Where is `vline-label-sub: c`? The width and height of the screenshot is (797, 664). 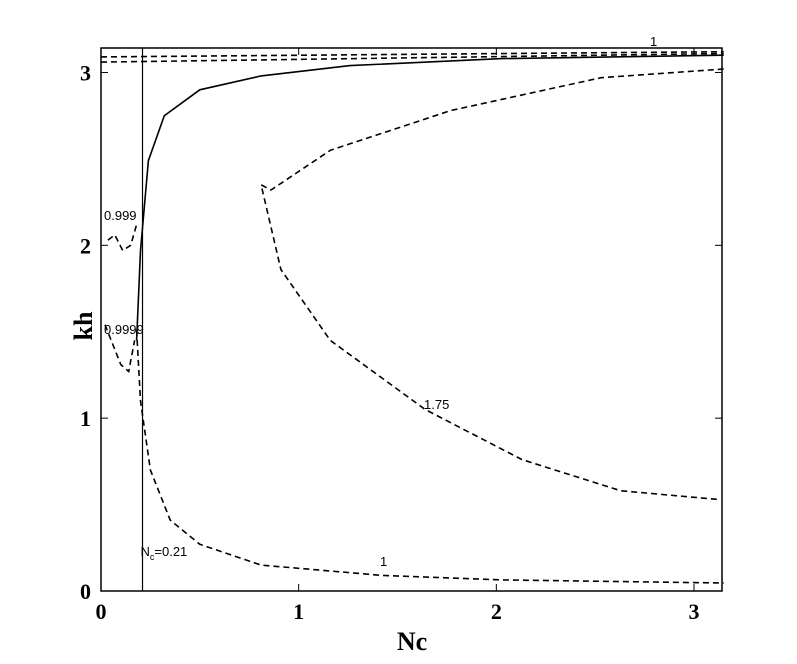 vline-label-sub: c is located at coordinates (152, 557).